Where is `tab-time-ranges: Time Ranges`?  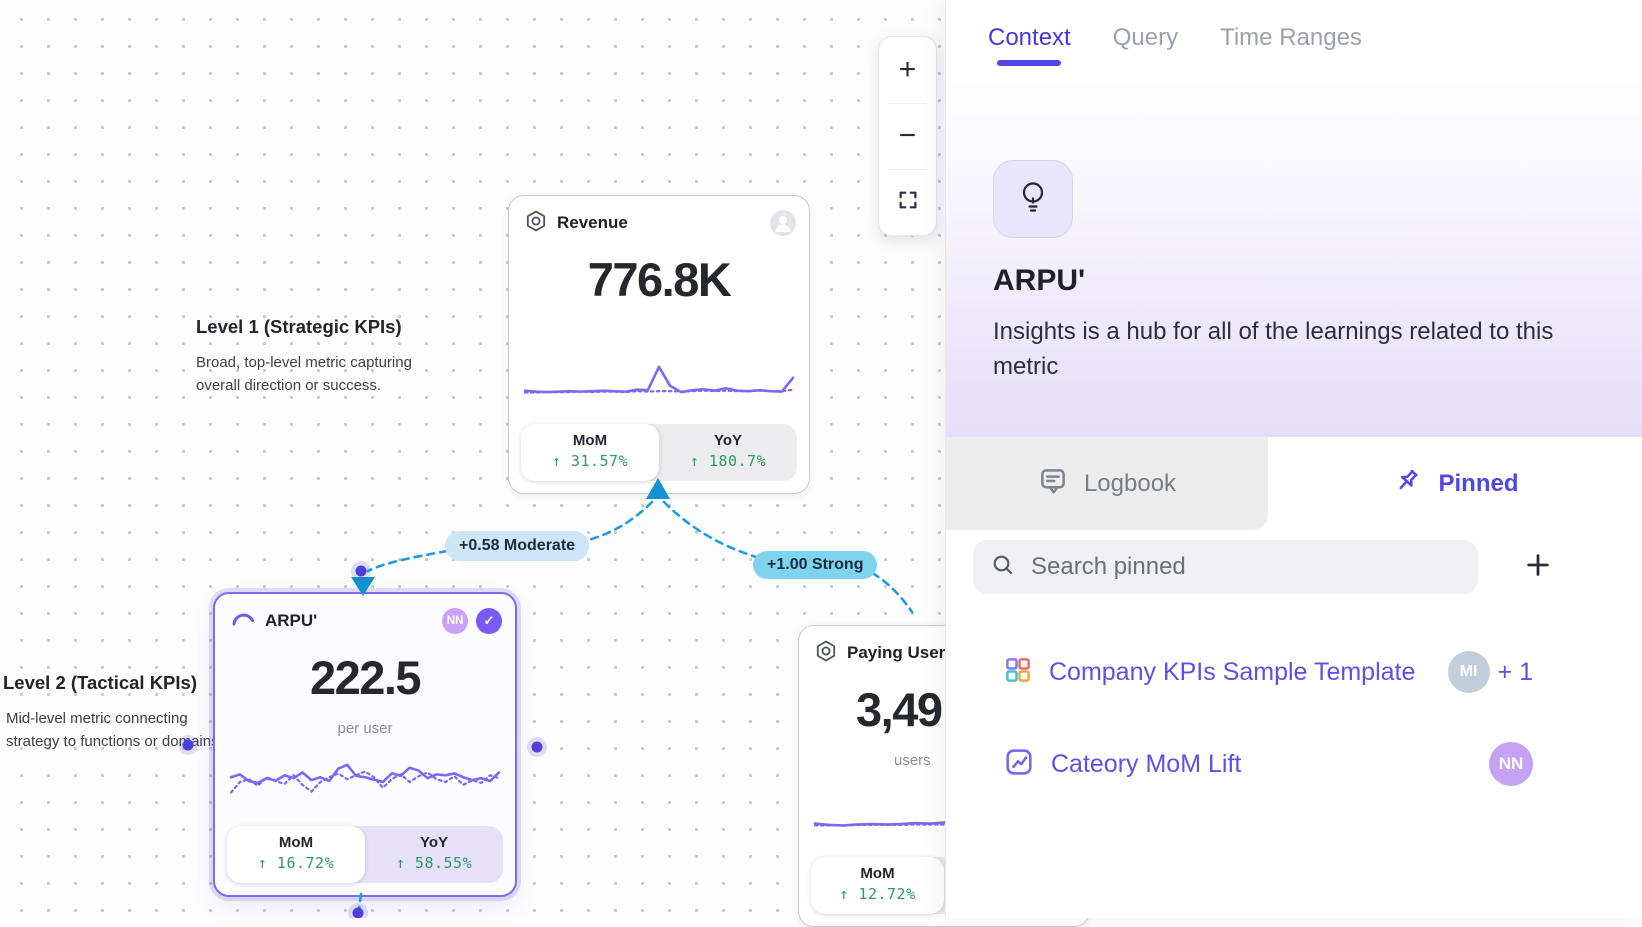
tab-time-ranges: Time Ranges is located at coordinates (1291, 37).